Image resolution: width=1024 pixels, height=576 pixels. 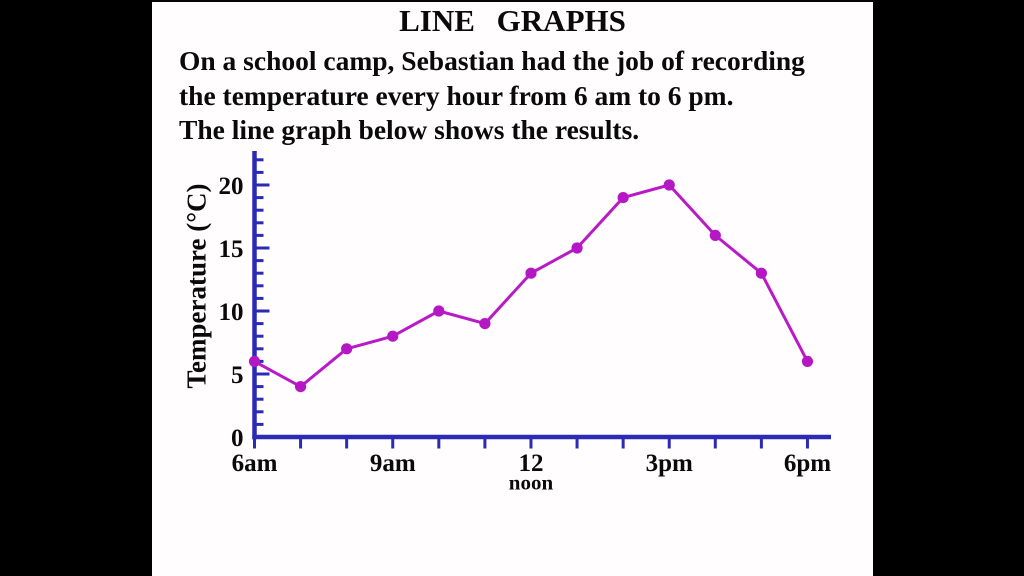 I want to click on x-axis-tick-label: 12, so click(x=530, y=463).